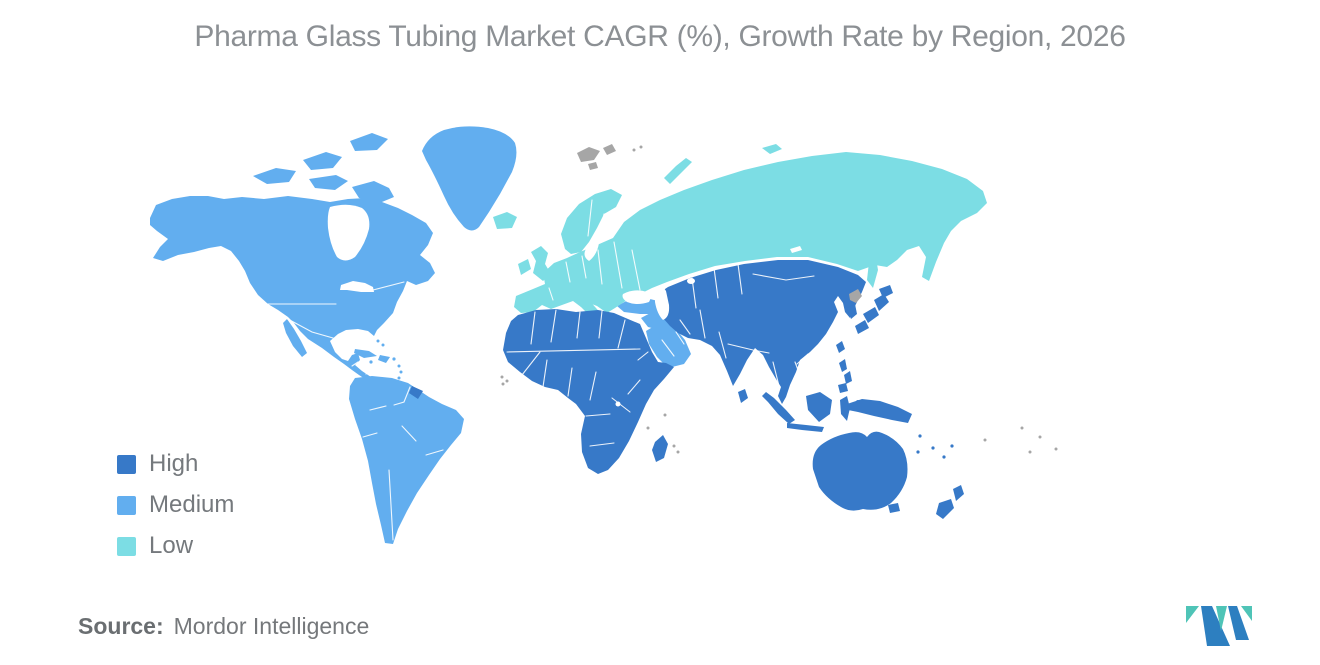 This screenshot has width=1320, height=665. What do you see at coordinates (772, 149) in the screenshot?
I see `region-severnaya-zemlya` at bounding box center [772, 149].